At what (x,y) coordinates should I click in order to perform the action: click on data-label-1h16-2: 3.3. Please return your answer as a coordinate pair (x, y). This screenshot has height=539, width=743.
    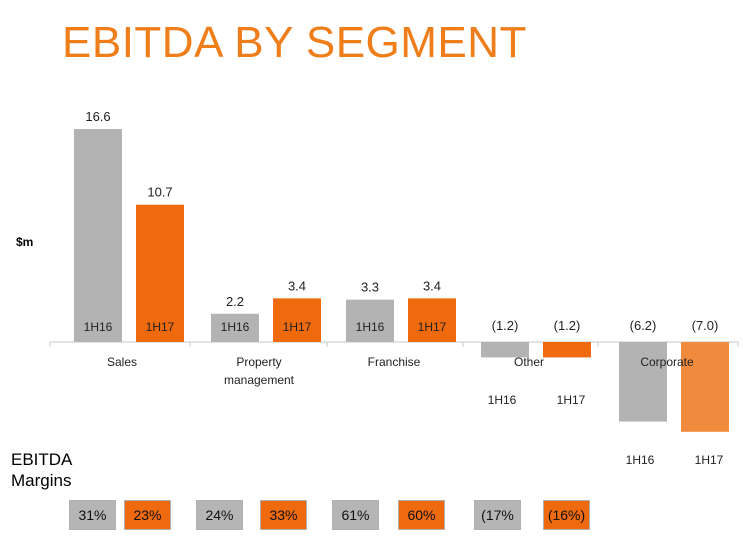
    Looking at the image, I should click on (370, 287).